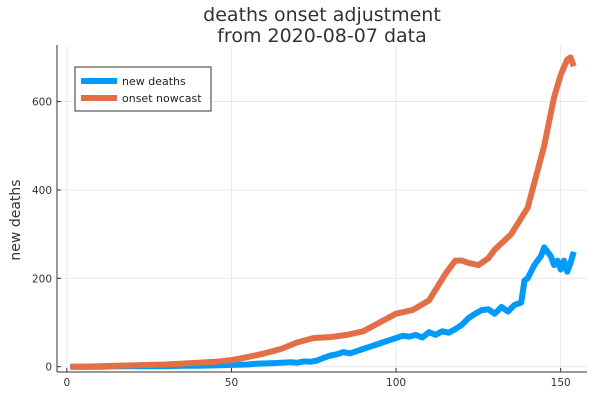 The width and height of the screenshot is (600, 400). I want to click on x-tick-label: 100, so click(396, 383).